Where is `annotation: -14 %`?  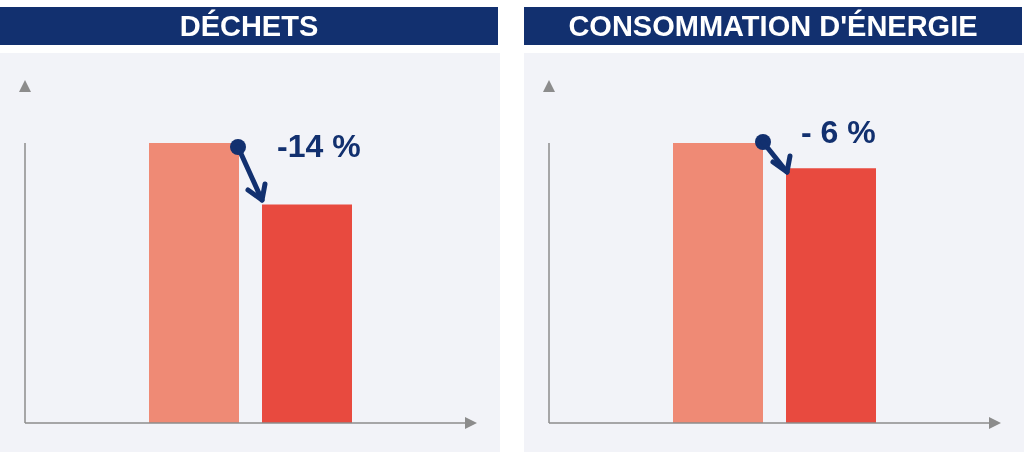
annotation: -14 % is located at coordinates (319, 146).